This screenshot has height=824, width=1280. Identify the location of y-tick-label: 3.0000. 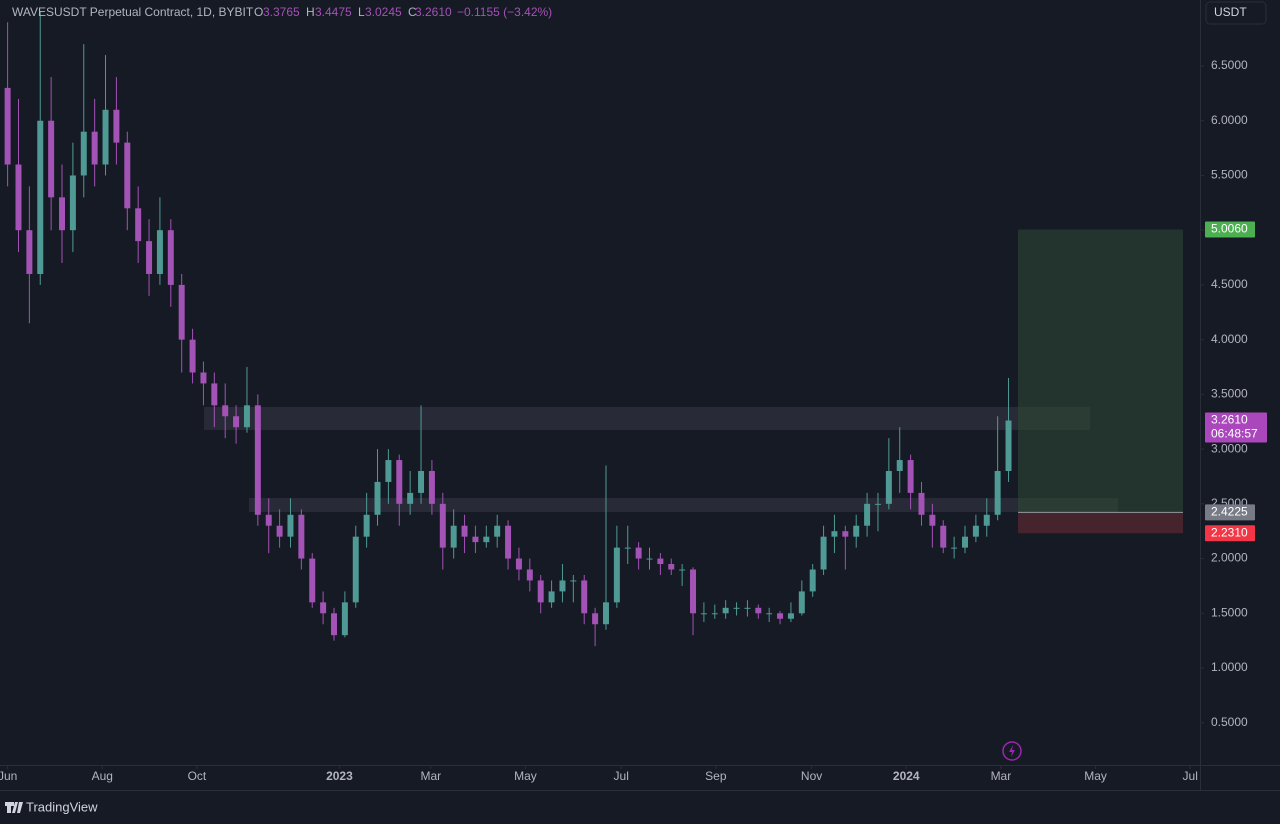
(1229, 448).